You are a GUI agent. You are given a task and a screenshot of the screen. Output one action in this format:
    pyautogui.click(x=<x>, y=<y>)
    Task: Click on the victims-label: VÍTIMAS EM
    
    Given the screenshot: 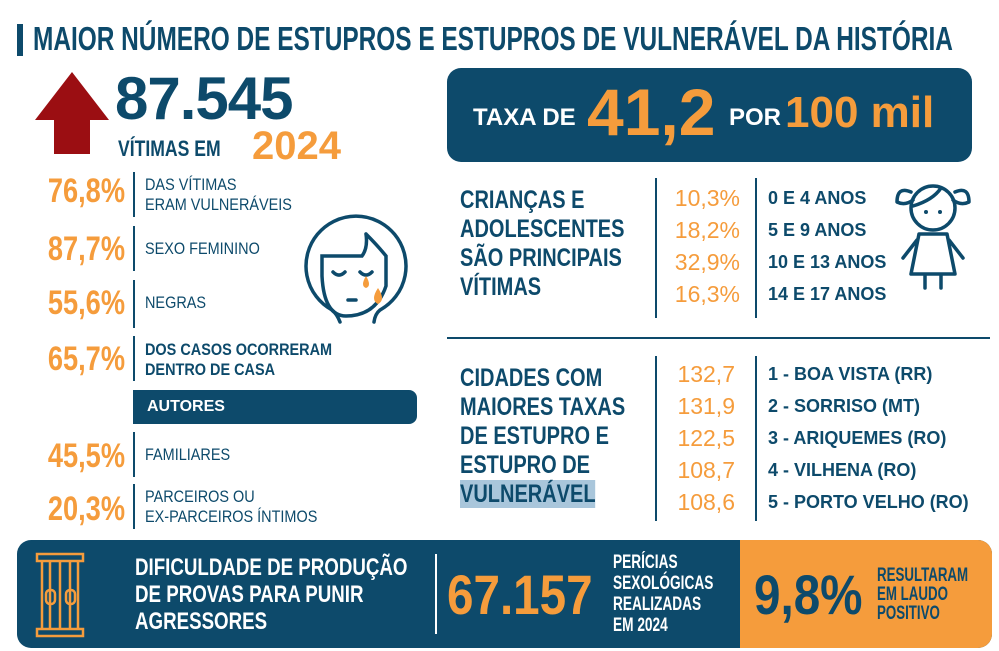 What is the action you would take?
    pyautogui.click(x=169, y=148)
    